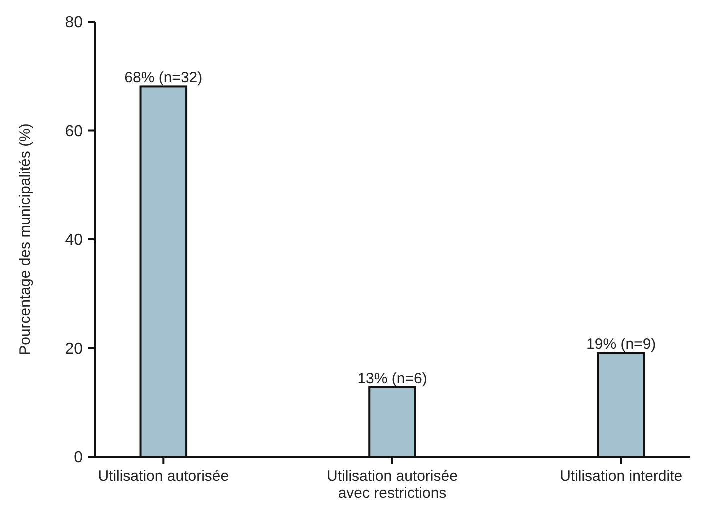  What do you see at coordinates (79, 458) in the screenshot?
I see `y-tick-label: 0` at bounding box center [79, 458].